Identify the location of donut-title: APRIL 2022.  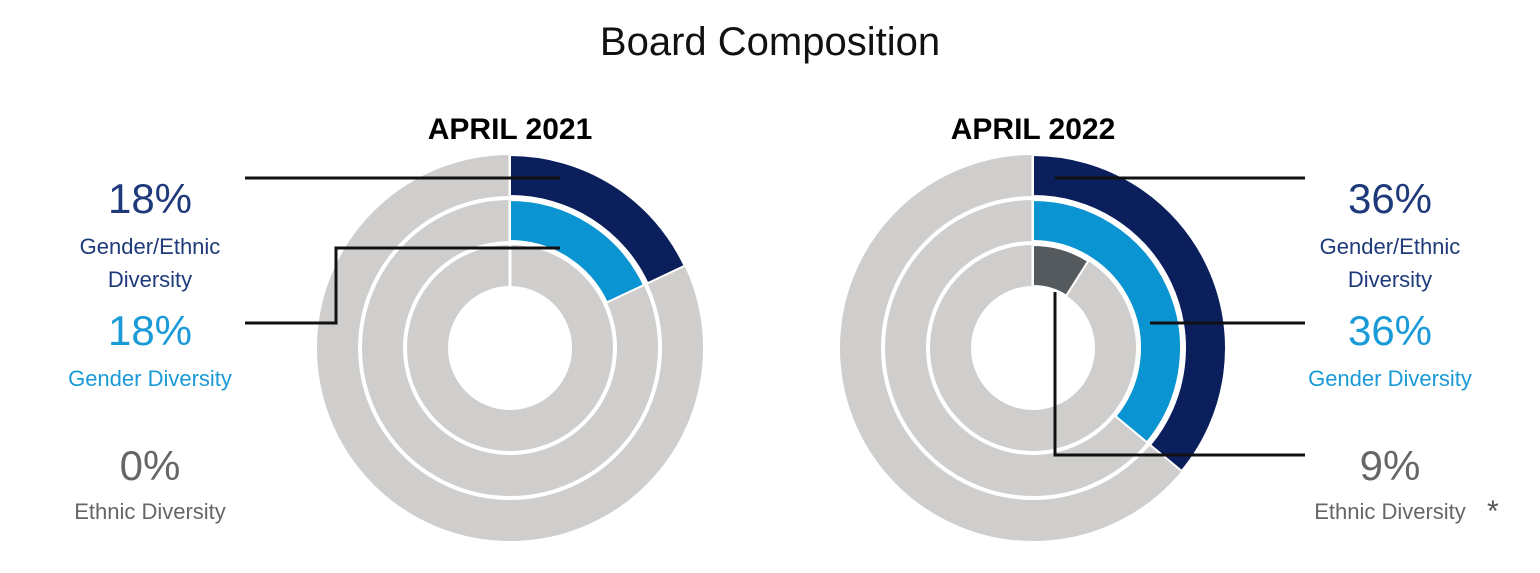
(1033, 129).